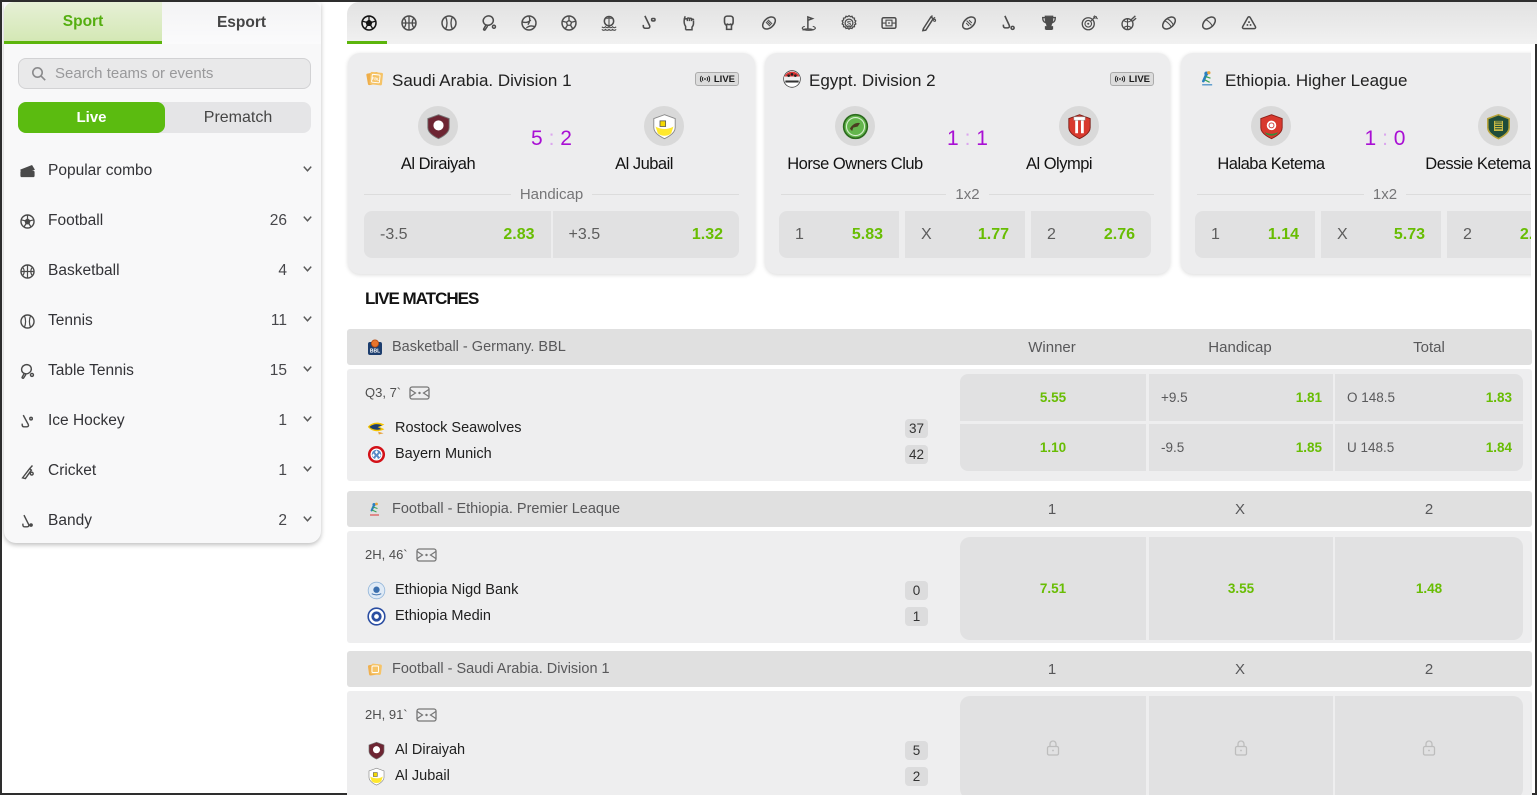 This screenshot has height=795, width=1537. I want to click on svg-text: S, so click(849, 24).